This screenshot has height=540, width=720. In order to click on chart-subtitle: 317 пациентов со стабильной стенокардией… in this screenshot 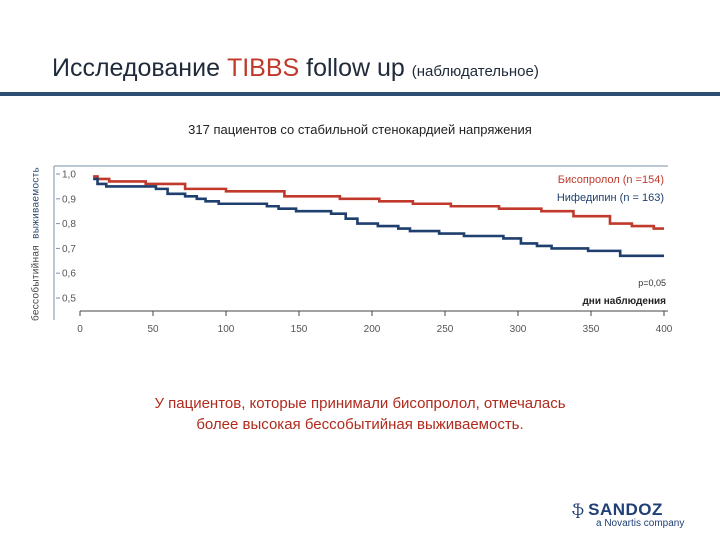, I will do `click(360, 129)`.